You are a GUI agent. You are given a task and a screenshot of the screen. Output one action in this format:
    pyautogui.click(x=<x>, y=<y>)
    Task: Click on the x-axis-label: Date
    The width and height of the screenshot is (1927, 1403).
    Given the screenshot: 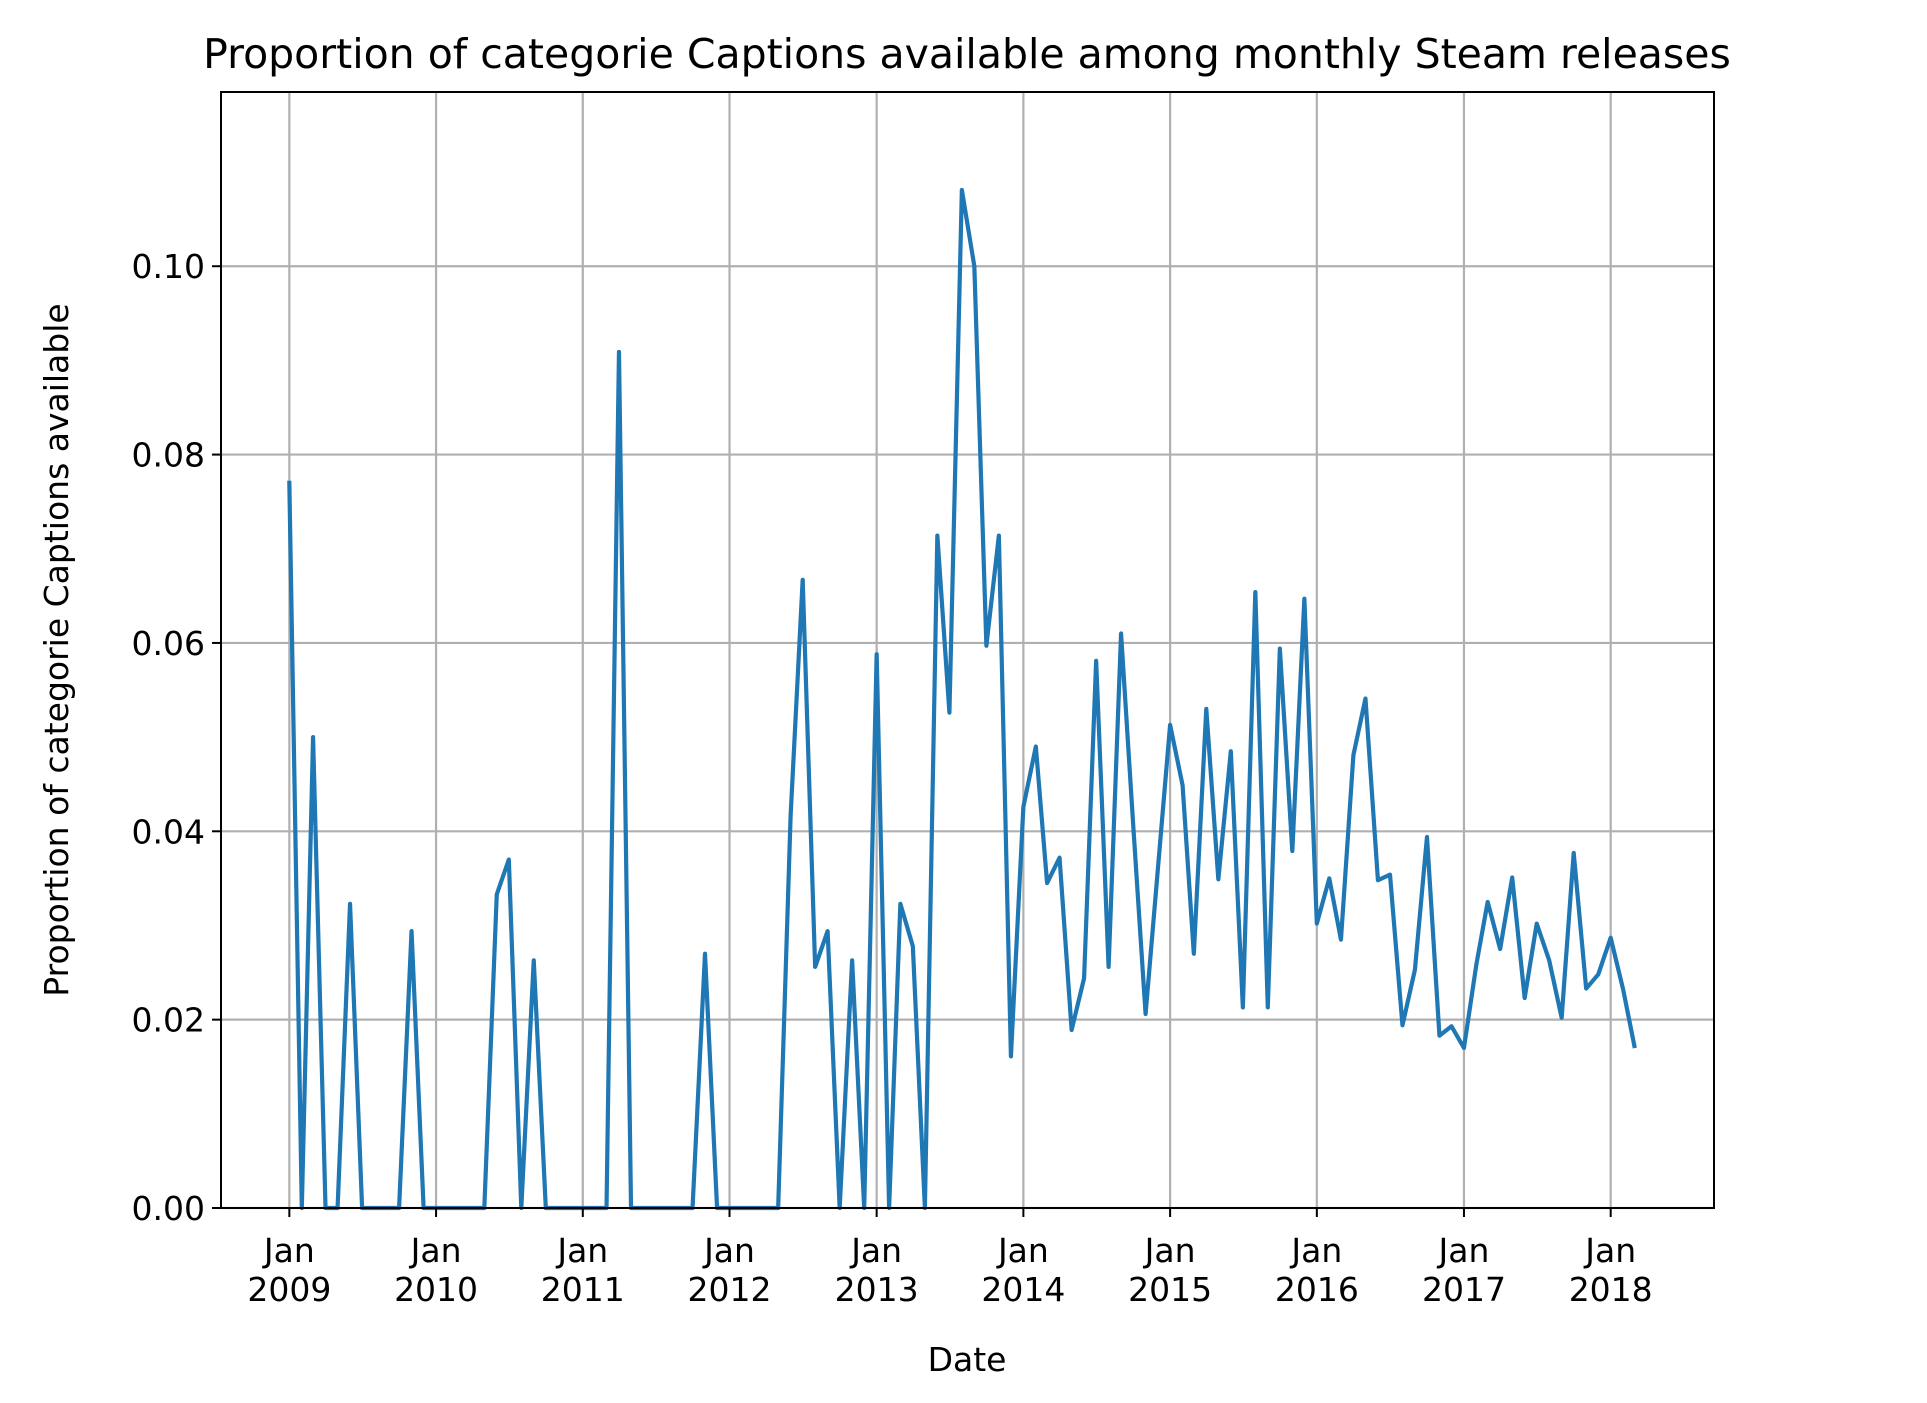 What is the action you would take?
    pyautogui.click(x=967, y=1359)
    